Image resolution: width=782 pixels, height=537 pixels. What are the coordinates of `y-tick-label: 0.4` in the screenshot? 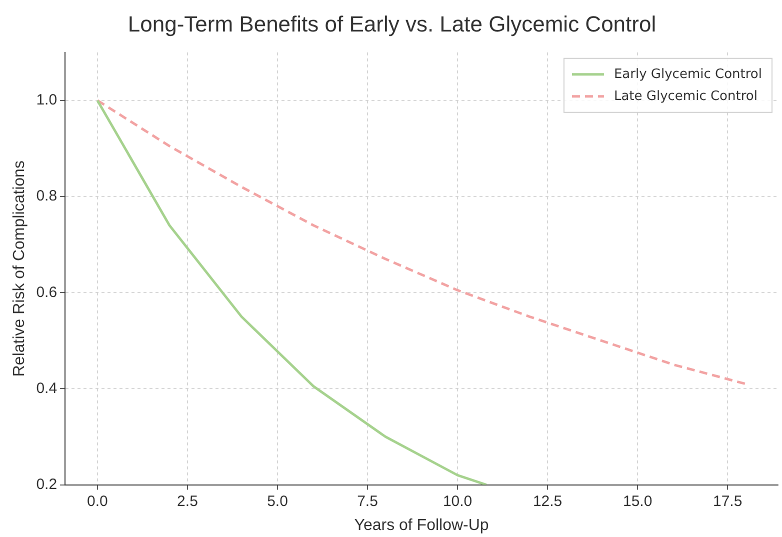 It's located at (47, 388).